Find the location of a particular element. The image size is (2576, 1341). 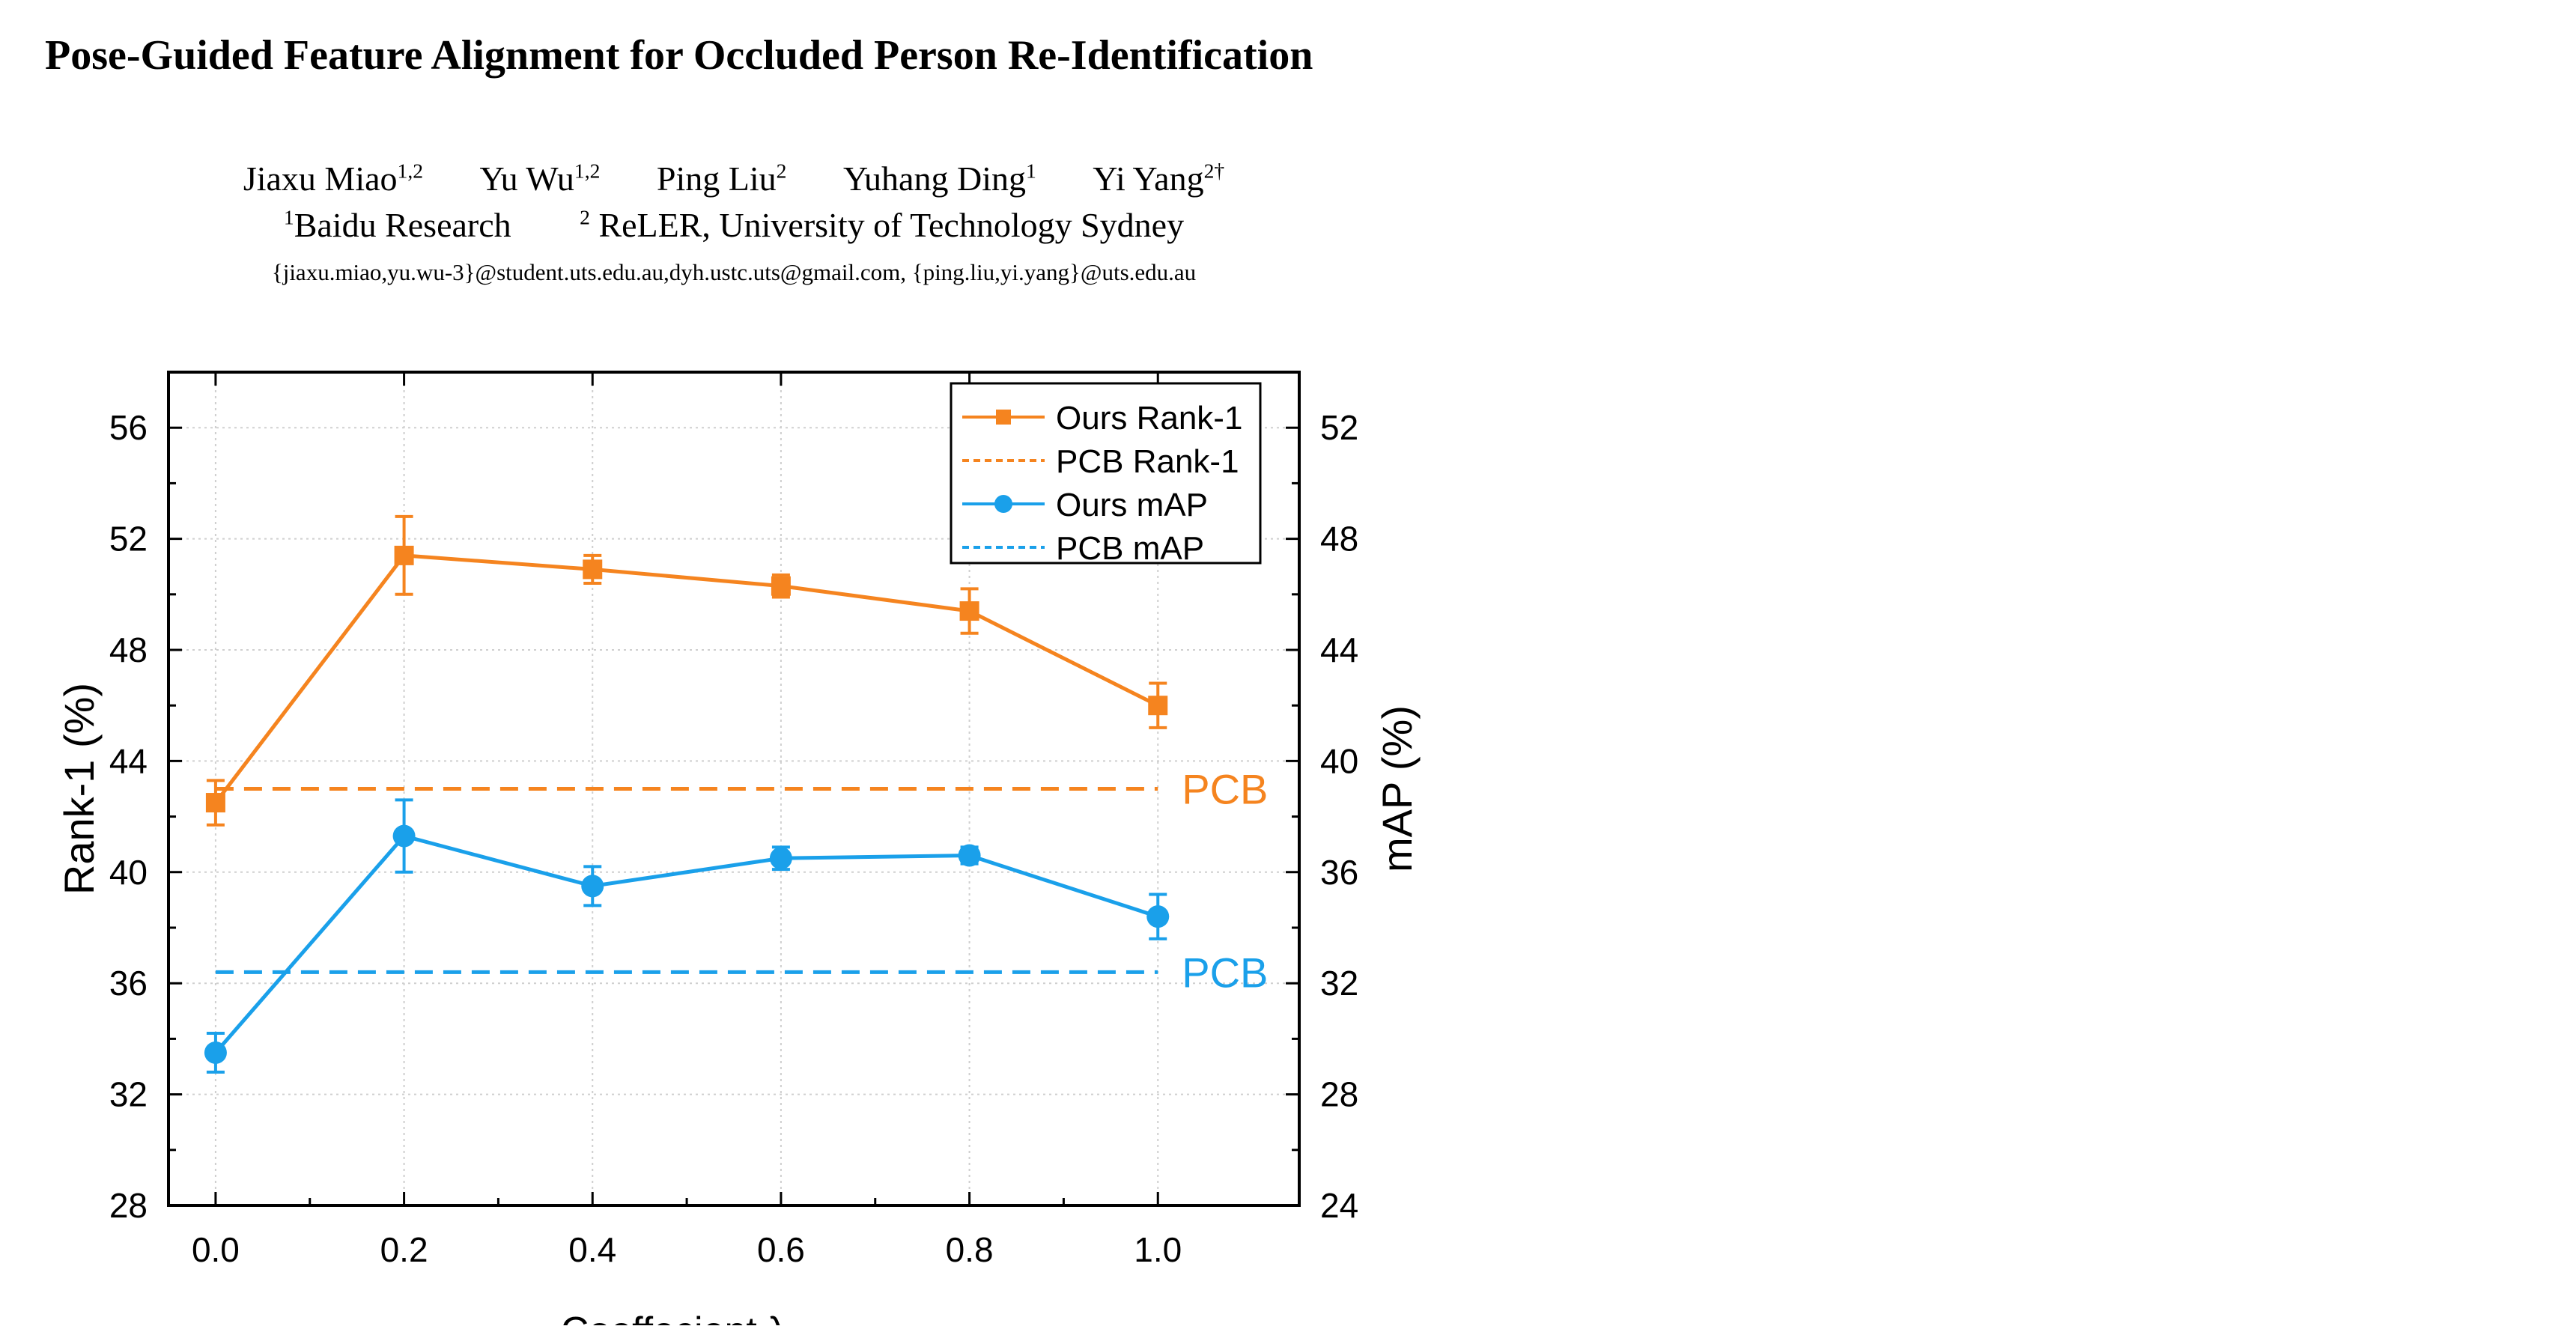

legend-label: PCB Rank-1 is located at coordinates (1147, 461).